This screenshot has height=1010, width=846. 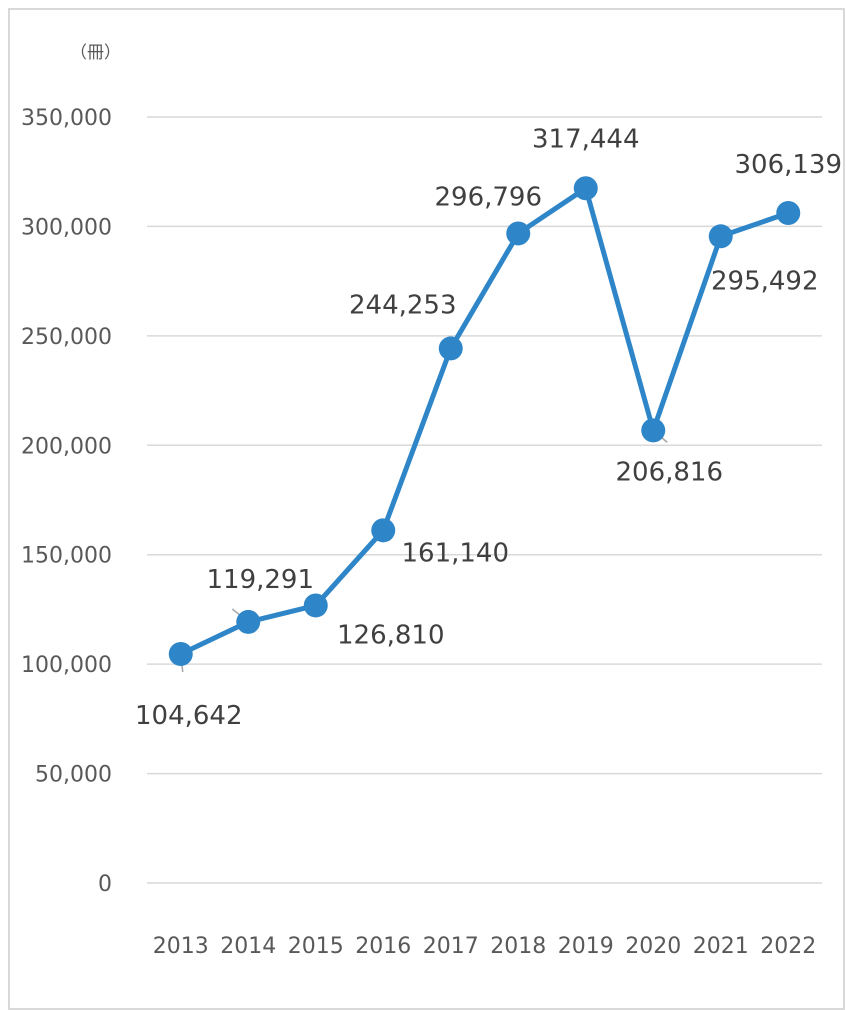 I want to click on x-tick-label: 2022, so click(x=788, y=946).